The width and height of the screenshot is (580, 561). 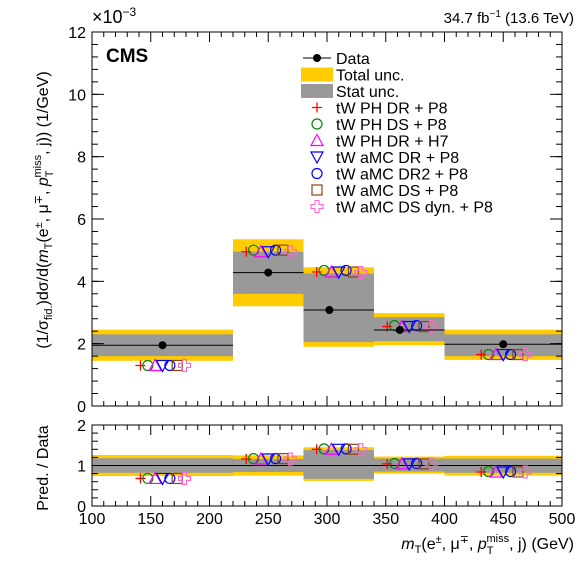 I want to click on main-y-tick-label: 0, so click(x=81, y=407).